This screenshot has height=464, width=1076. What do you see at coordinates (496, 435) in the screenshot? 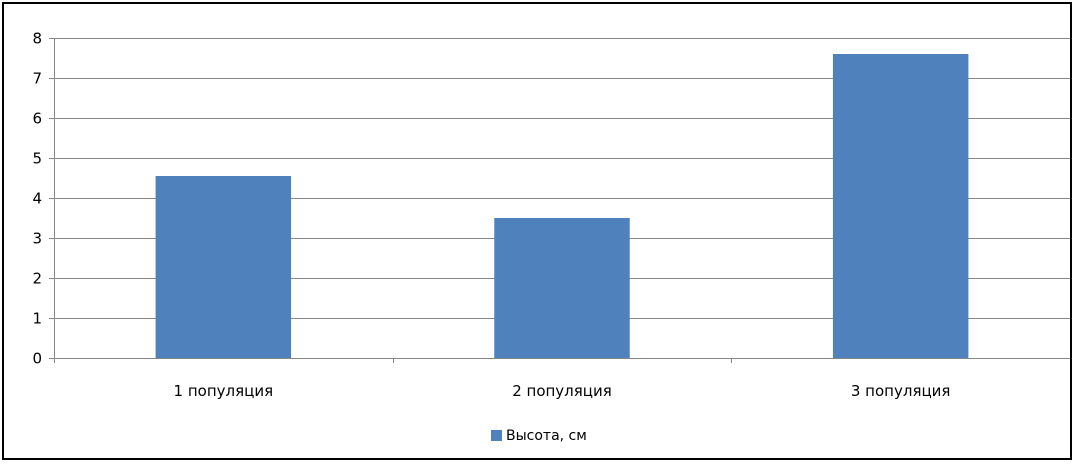
I see `legend-swatch` at bounding box center [496, 435].